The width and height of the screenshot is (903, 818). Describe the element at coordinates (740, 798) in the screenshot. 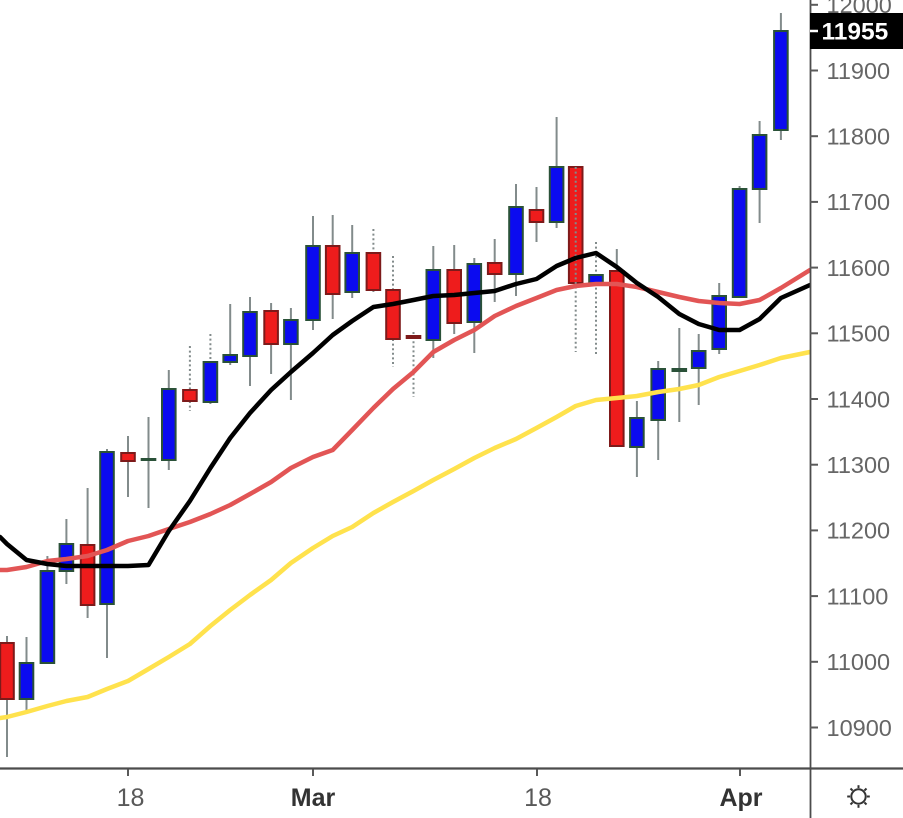

I see `svg-text: Apr` at that location.